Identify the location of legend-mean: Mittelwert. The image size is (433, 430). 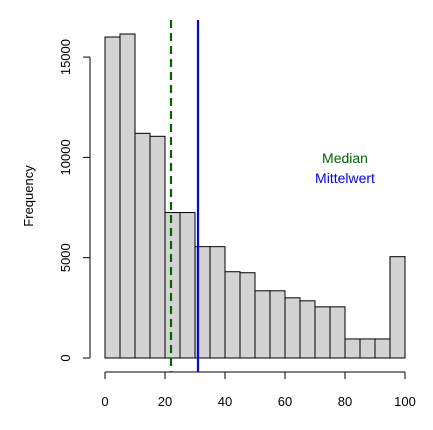
(345, 178).